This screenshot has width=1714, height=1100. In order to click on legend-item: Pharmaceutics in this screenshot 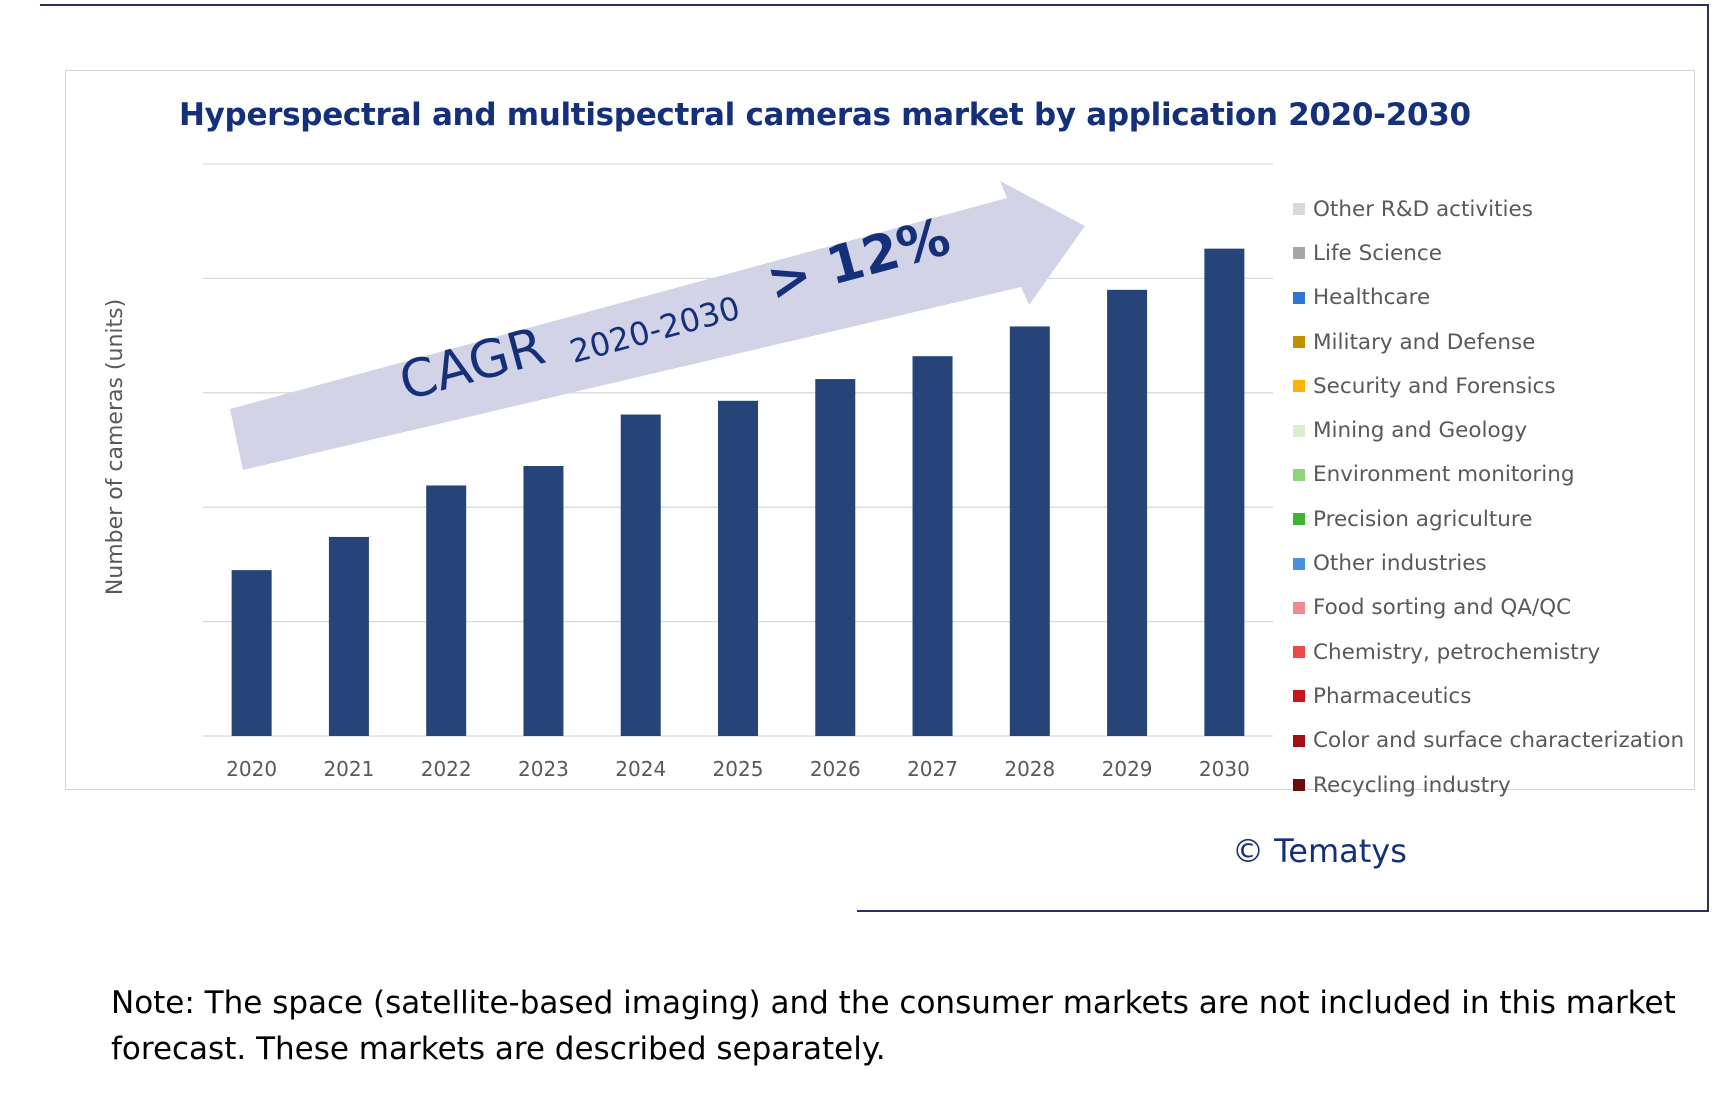, I will do `click(1488, 696)`.